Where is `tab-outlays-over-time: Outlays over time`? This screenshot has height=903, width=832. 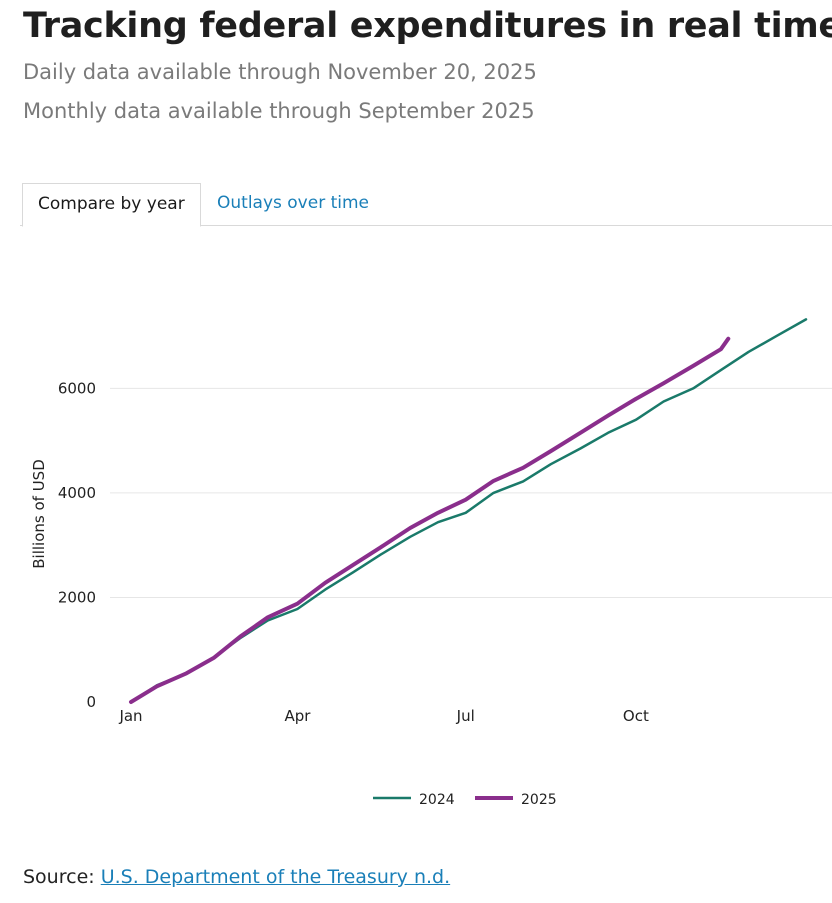 tab-outlays-over-time: Outlays over time is located at coordinates (293, 203).